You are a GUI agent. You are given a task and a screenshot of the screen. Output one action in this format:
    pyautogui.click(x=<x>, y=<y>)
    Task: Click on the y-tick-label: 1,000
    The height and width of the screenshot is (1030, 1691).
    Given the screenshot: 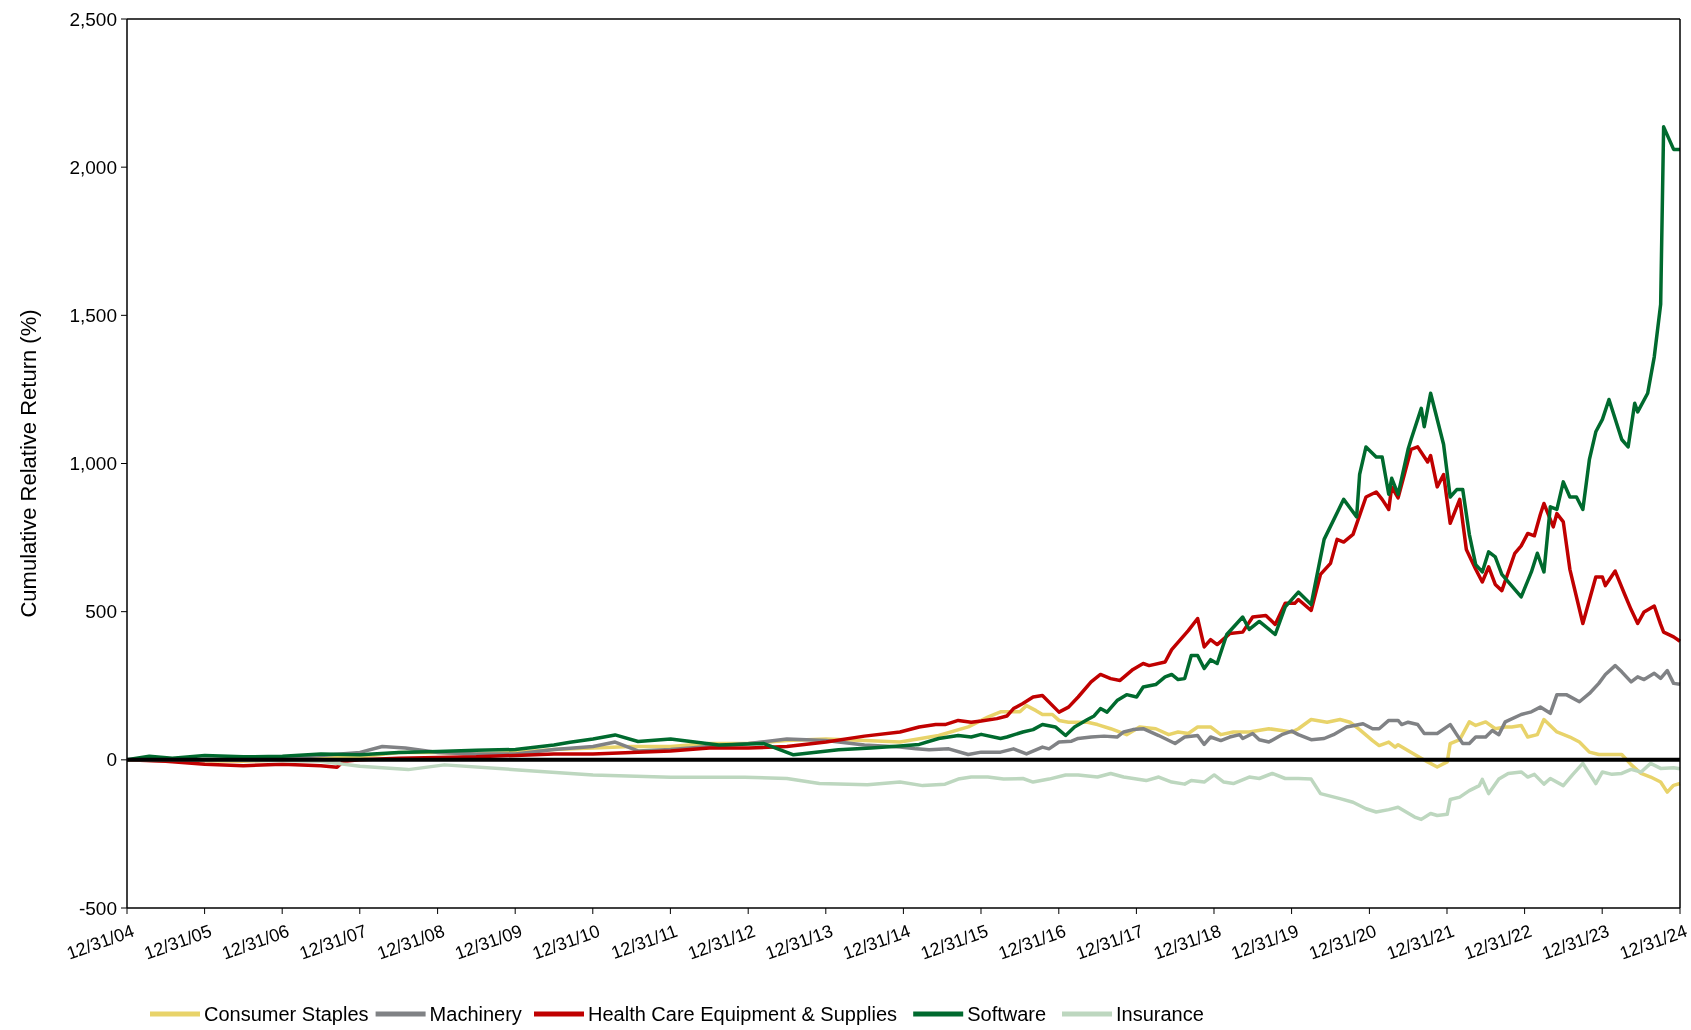 What is the action you would take?
    pyautogui.click(x=93, y=464)
    